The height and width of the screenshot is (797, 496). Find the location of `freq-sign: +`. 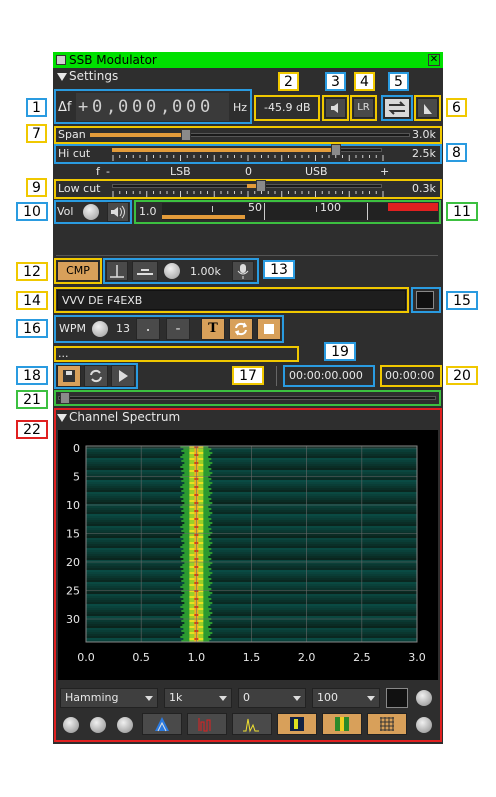

freq-sign: + is located at coordinates (83, 107).